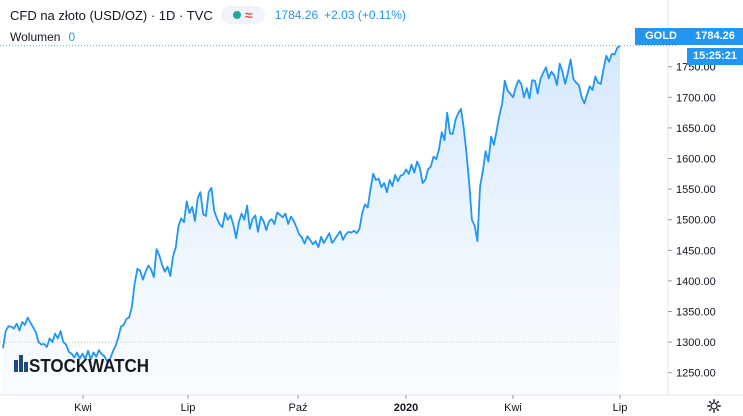 This screenshot has width=743, height=416. Describe the element at coordinates (696, 160) in the screenshot. I see `y-tick-label: 1600.00` at that location.